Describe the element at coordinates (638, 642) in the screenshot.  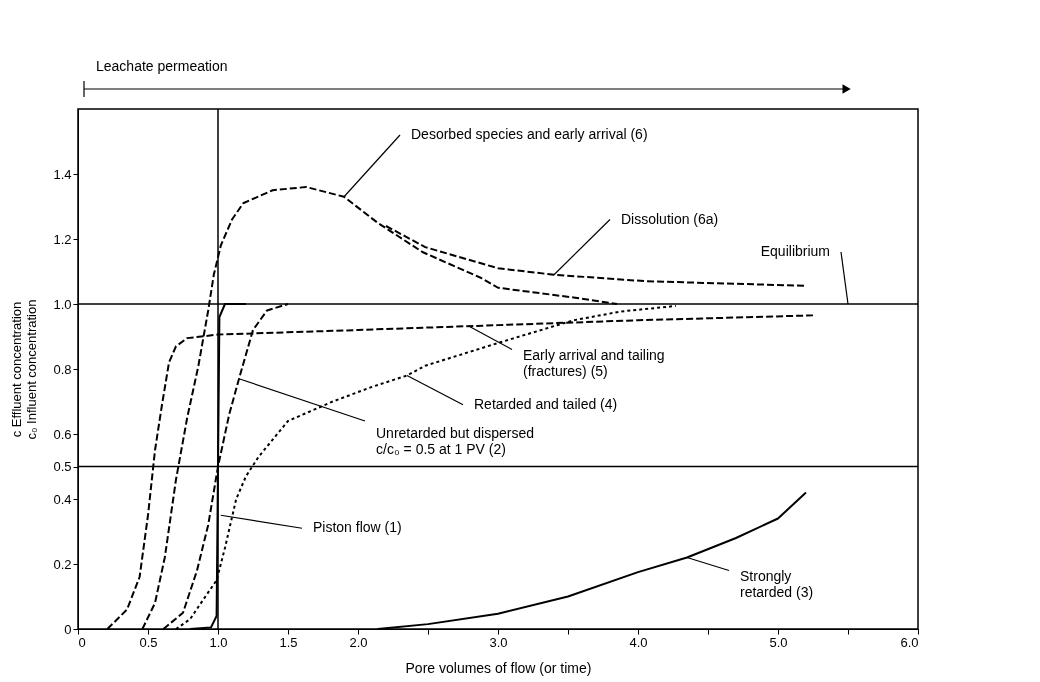
I see `x-tick-label: 4.0` at that location.